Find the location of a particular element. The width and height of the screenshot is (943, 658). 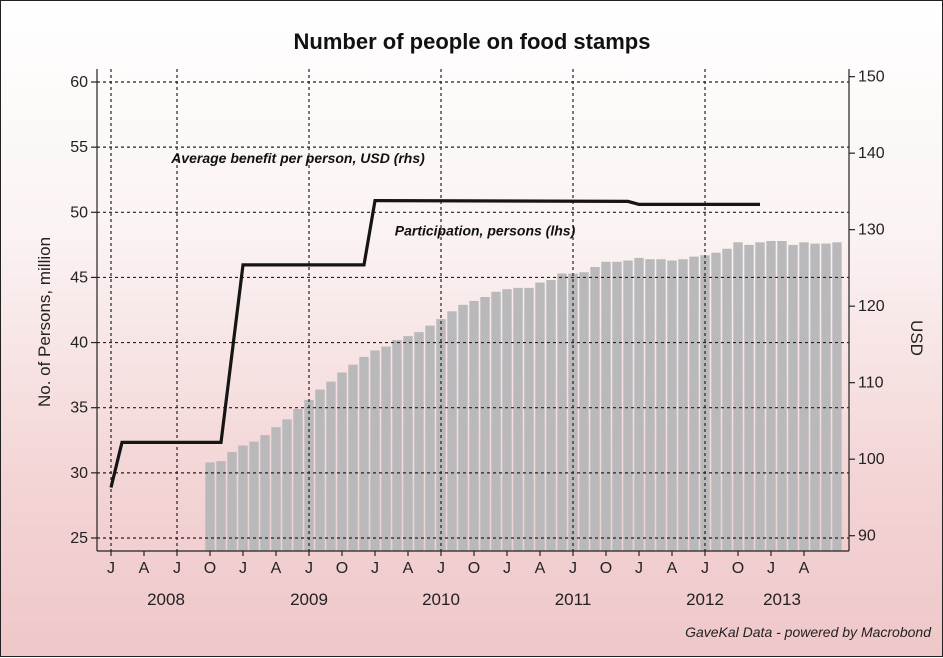

y-left-tick-label: 45 is located at coordinates (79, 277).